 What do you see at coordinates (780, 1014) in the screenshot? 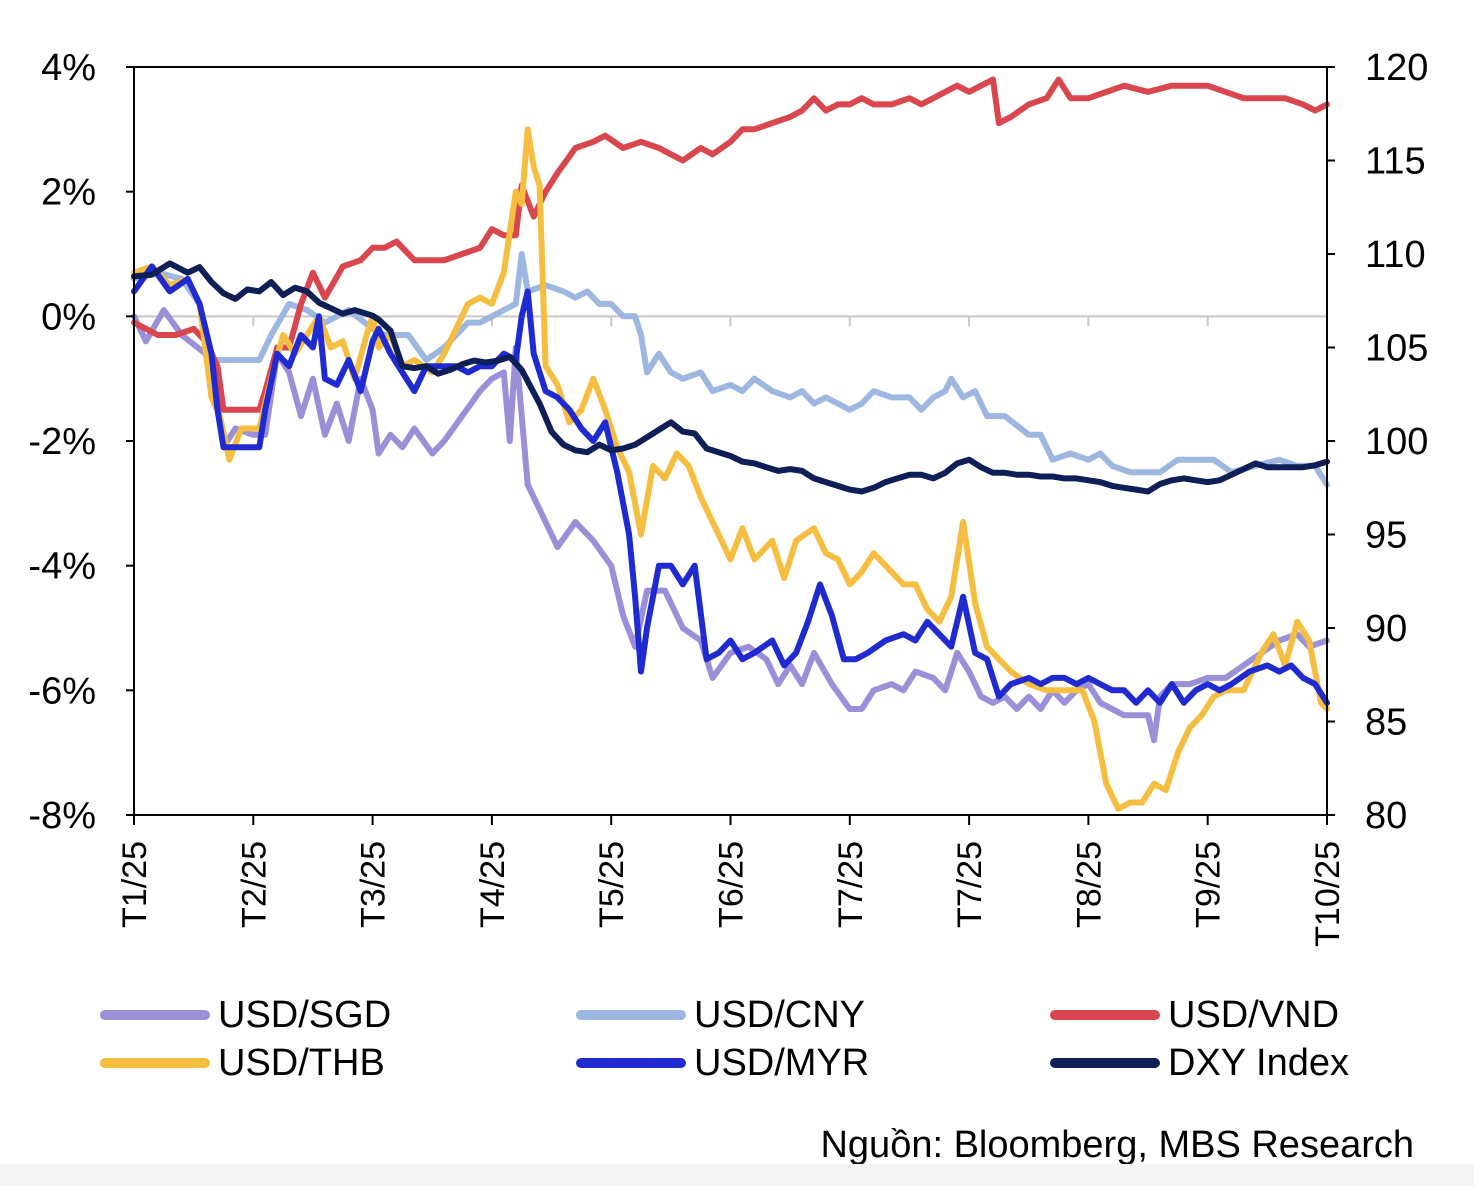
I see `legend-label-usd-cny: USD/CNY` at bounding box center [780, 1014].